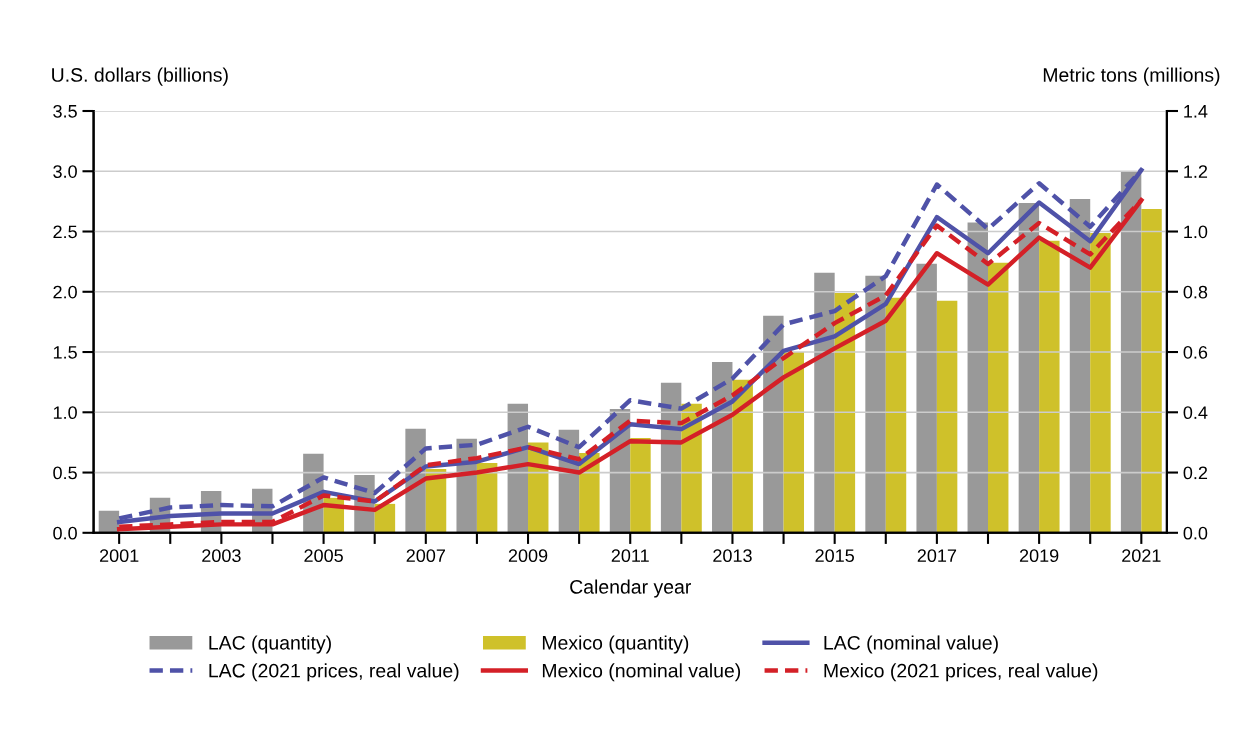 The image size is (1248, 740). I want to click on legend-label: LAC (2021 prices, real value), so click(334, 672).